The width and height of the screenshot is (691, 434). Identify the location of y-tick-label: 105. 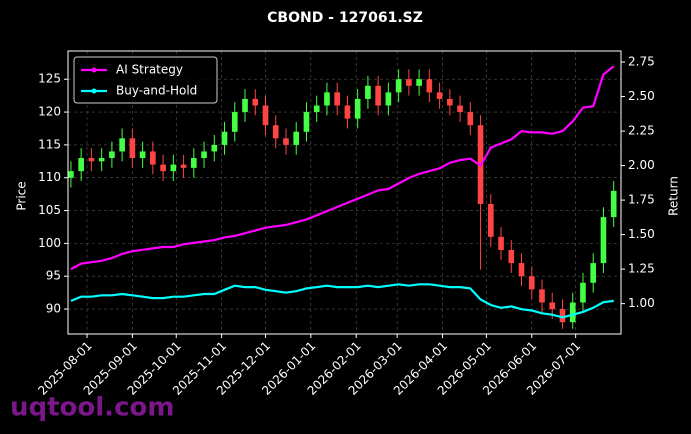
(49, 210).